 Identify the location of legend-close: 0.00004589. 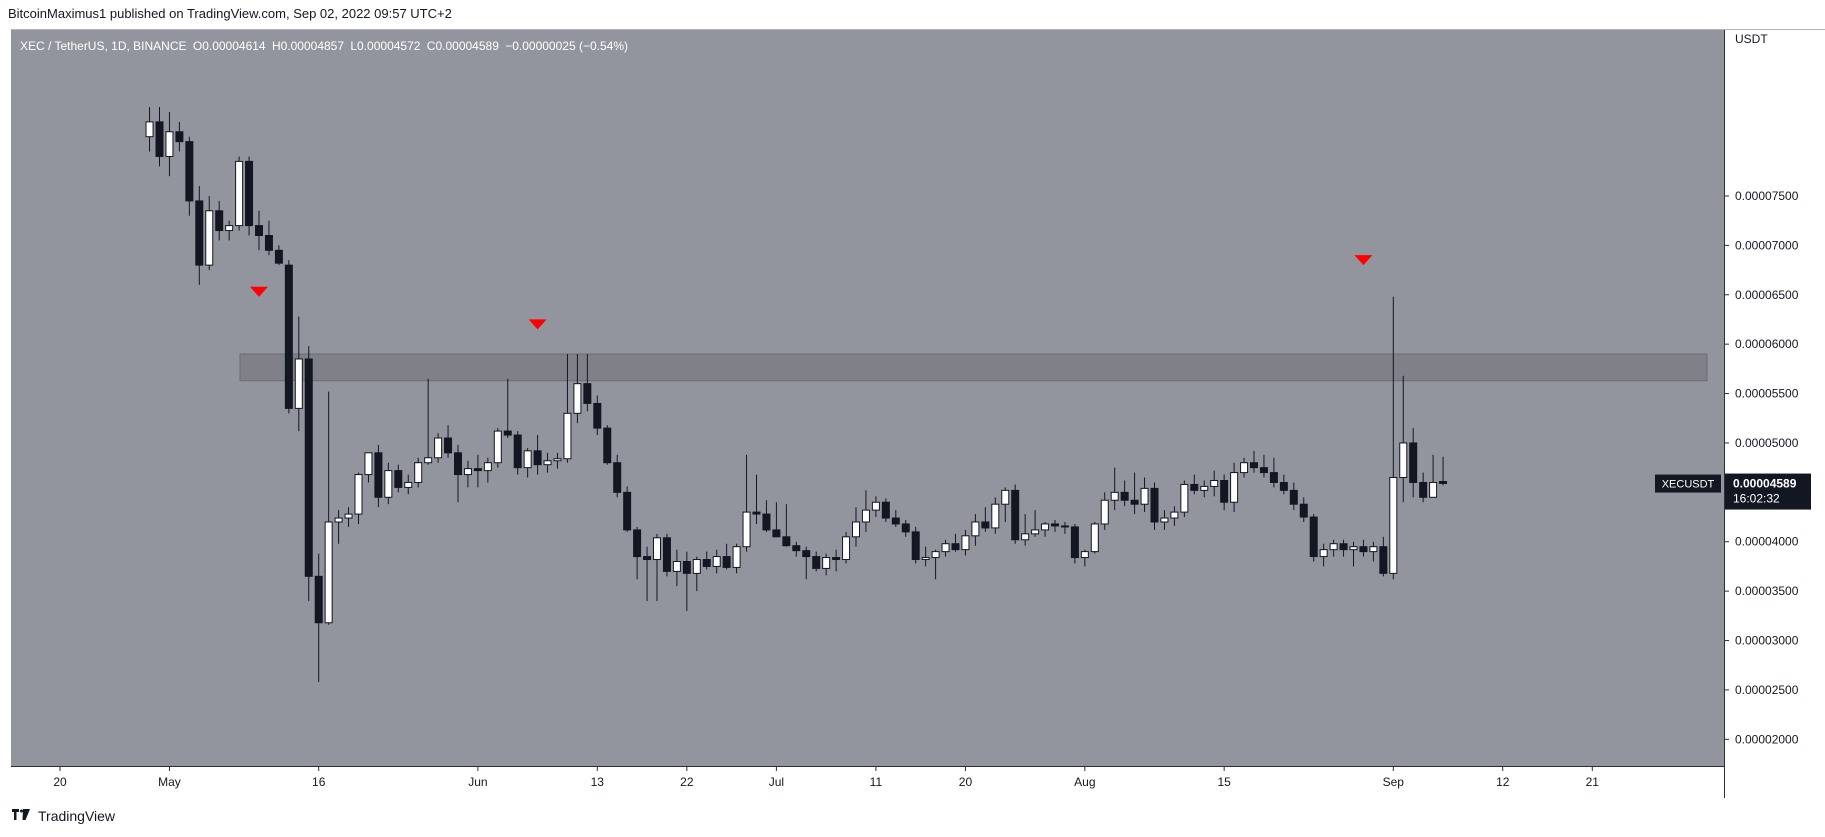
(467, 46).